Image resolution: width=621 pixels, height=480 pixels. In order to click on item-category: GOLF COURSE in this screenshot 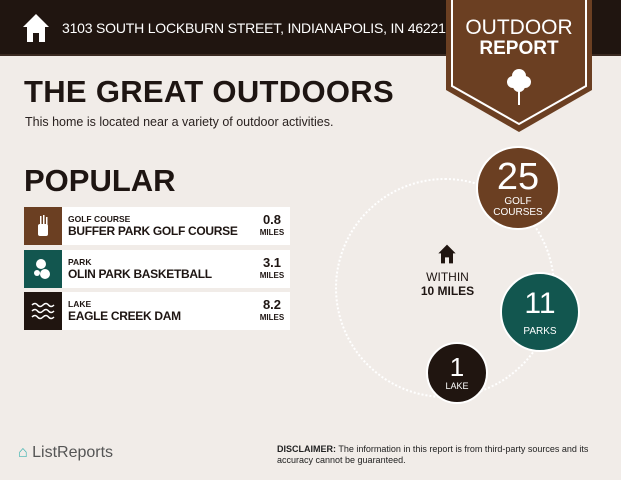, I will do `click(99, 219)`.